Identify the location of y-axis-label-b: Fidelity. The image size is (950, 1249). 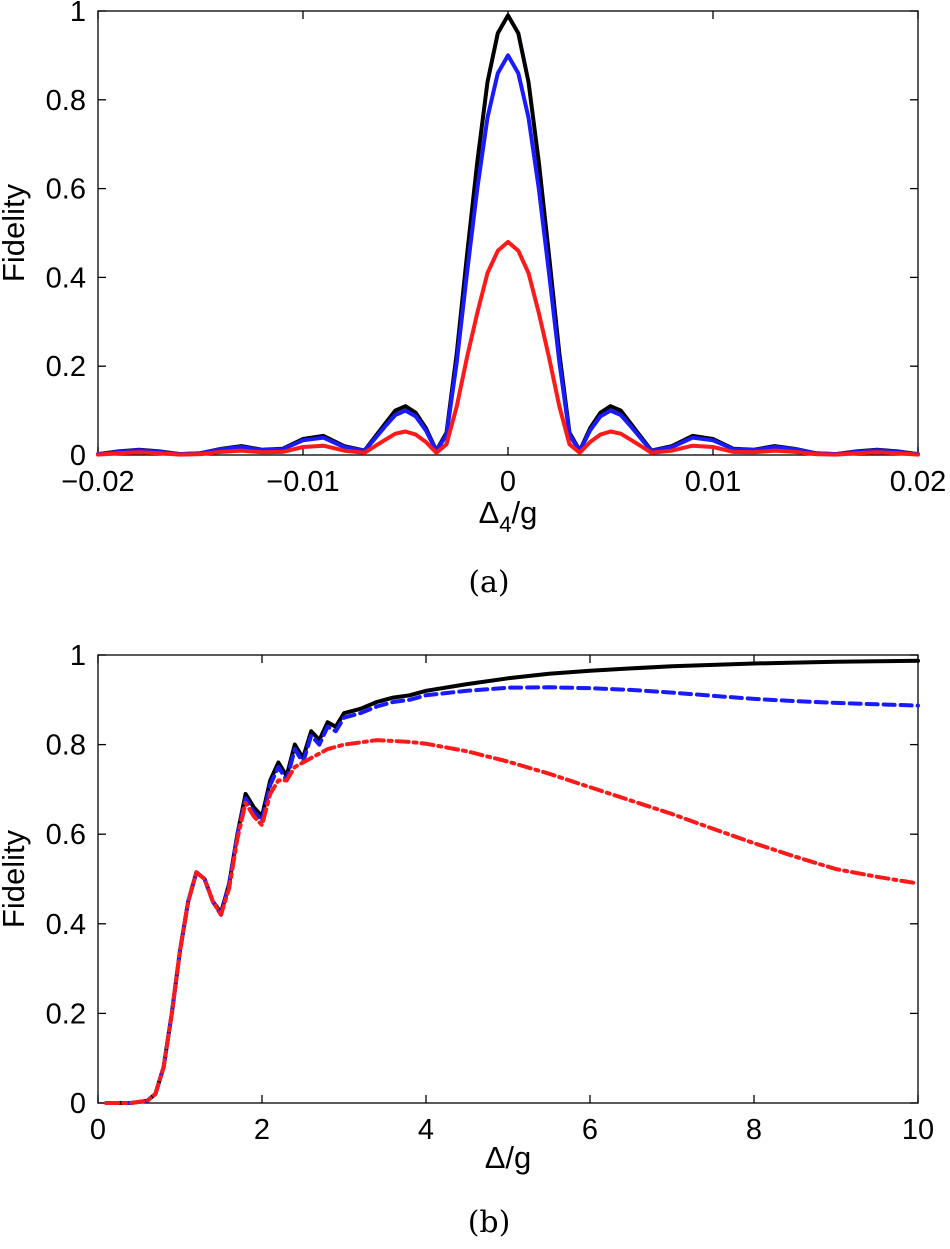
(15, 878).